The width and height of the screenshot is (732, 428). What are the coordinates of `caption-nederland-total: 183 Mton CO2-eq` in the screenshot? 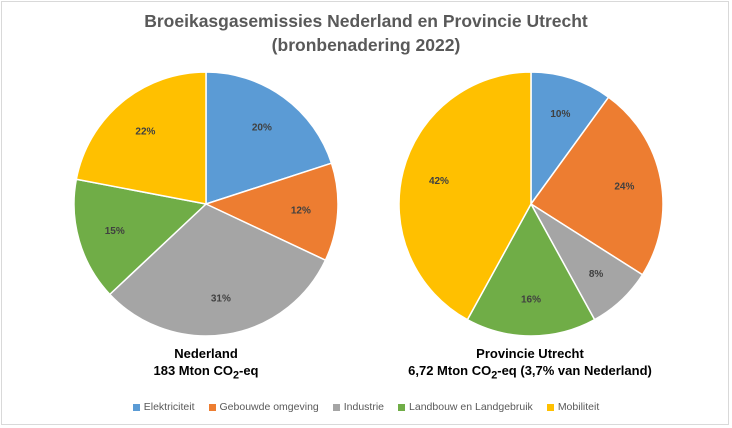 It's located at (206, 372).